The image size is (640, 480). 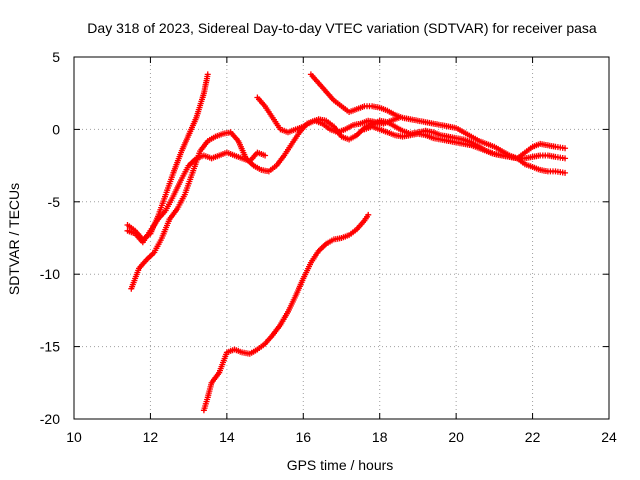 What do you see at coordinates (380, 437) in the screenshot?
I see `x-tick-label: 18` at bounding box center [380, 437].